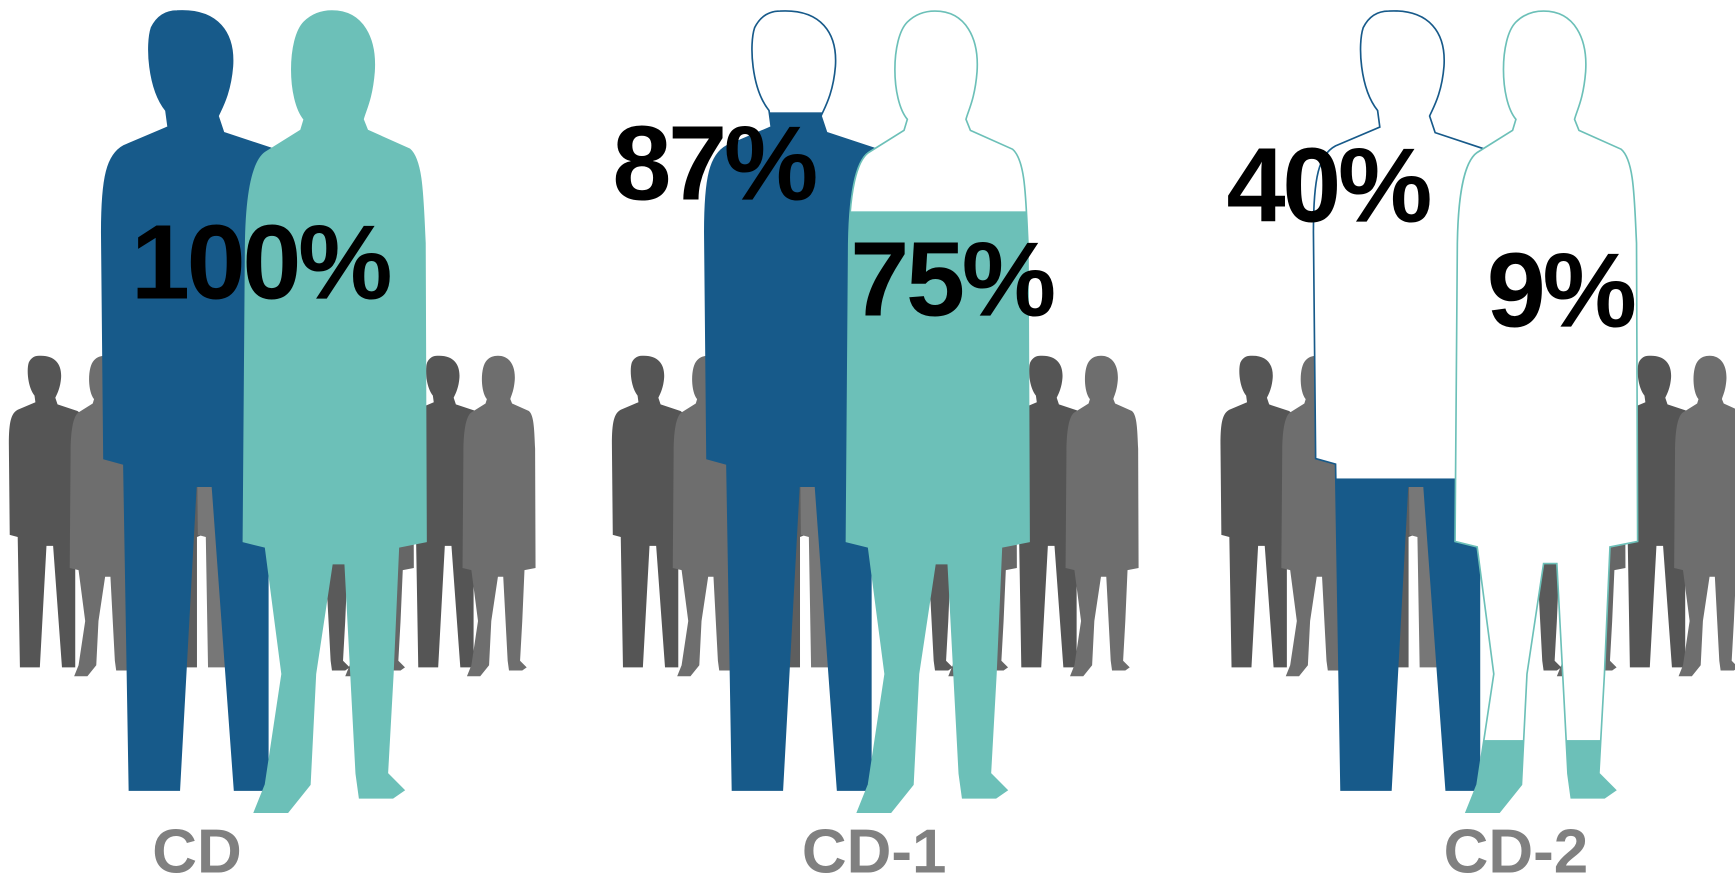  What do you see at coordinates (1561, 290) in the screenshot?
I see `value-label: 9%` at bounding box center [1561, 290].